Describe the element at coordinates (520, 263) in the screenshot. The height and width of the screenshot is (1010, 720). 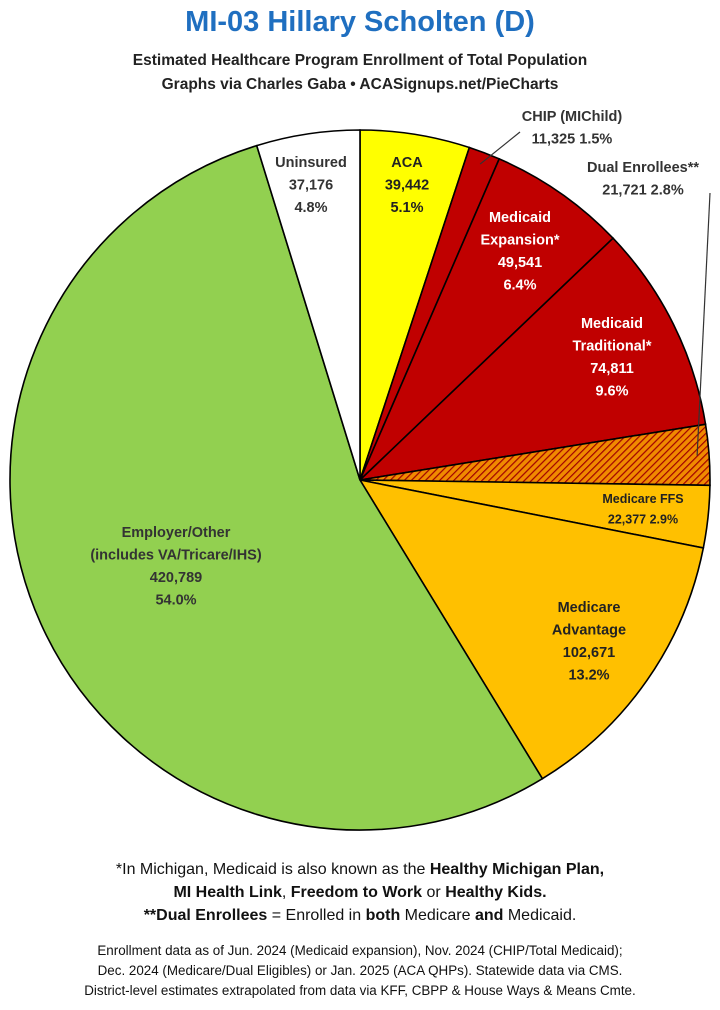
I see `slice-label-medicaid-expansion: 49,541` at that location.